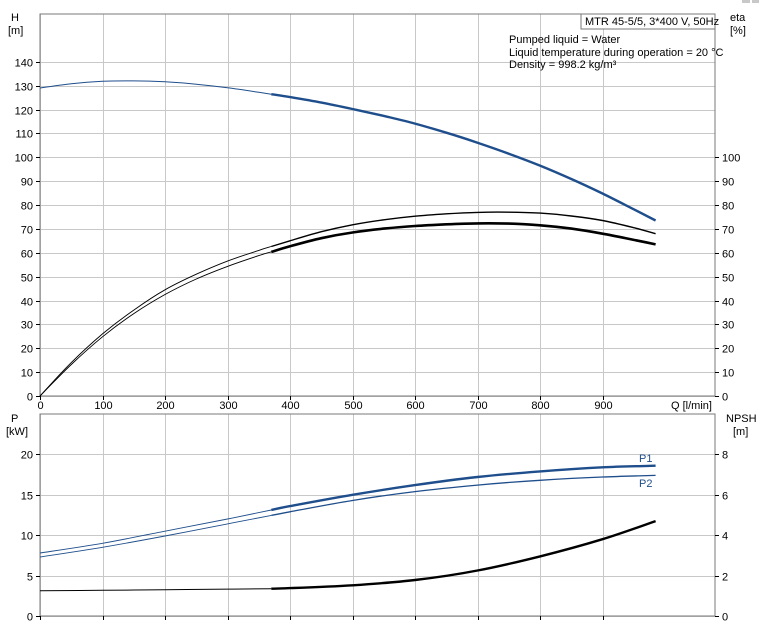  I want to click on top-ytick-label: 20, so click(27, 350).